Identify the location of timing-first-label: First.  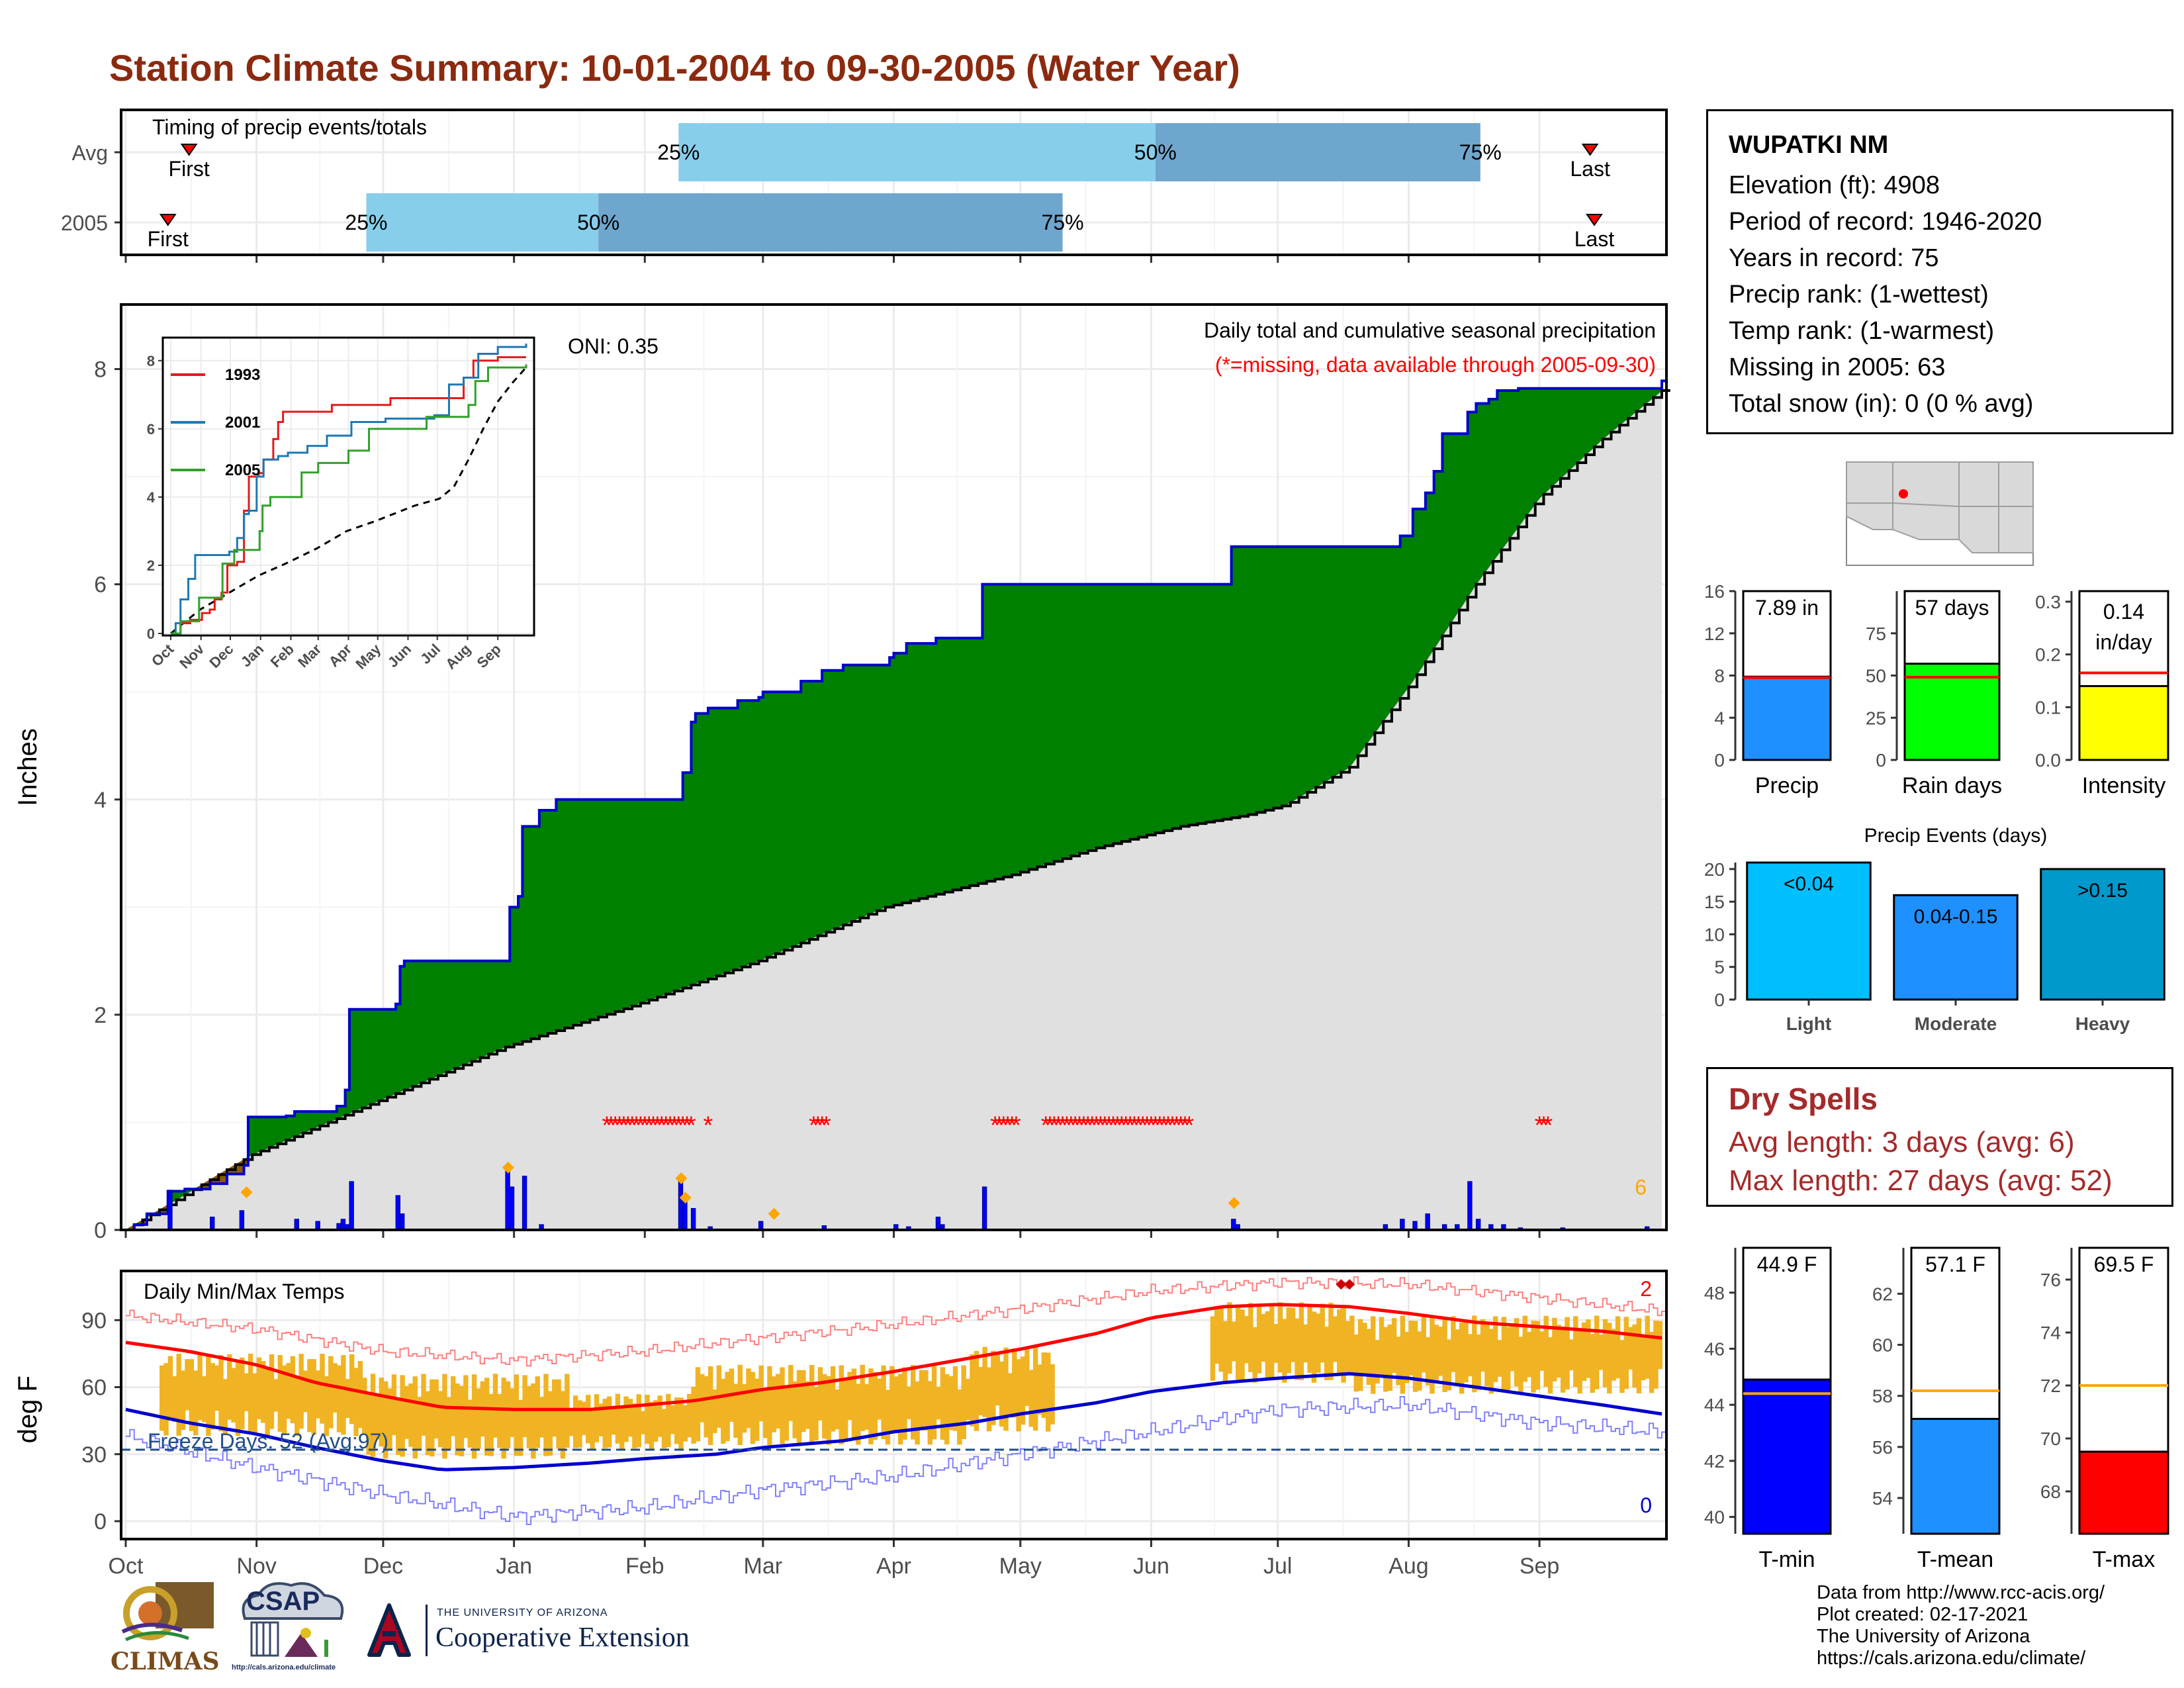
(168, 239).